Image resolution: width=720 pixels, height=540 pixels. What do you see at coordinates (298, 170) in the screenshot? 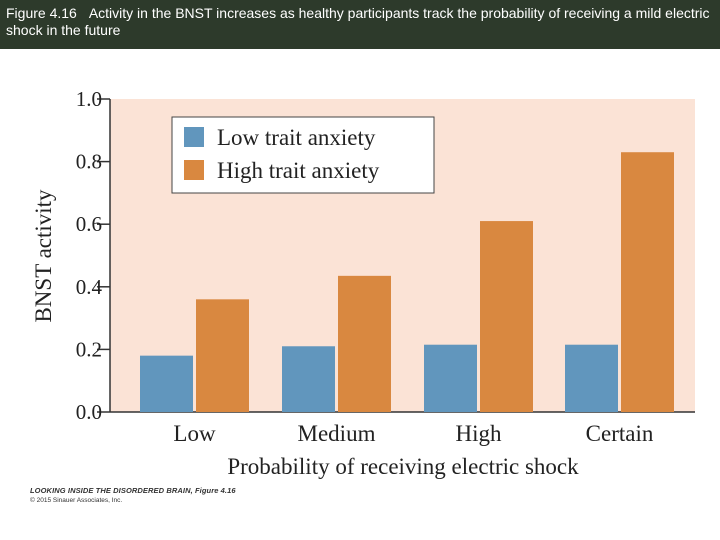
I see `legend-label: High trait anxiety` at bounding box center [298, 170].